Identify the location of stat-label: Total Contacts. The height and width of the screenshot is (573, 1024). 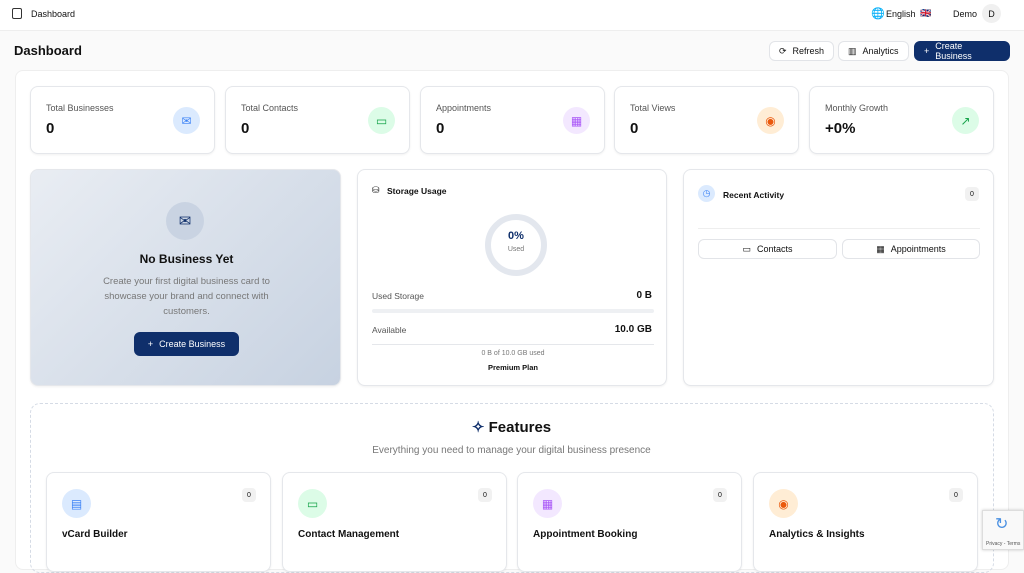
(270, 108).